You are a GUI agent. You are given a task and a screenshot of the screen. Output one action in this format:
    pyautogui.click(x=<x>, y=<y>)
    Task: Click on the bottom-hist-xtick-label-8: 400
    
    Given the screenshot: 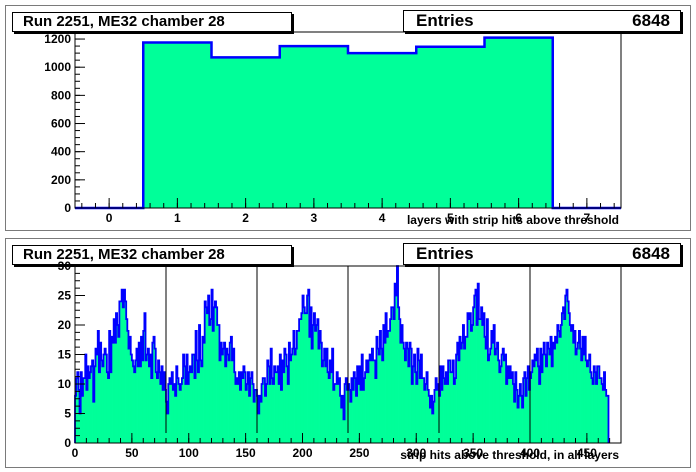 What is the action you would take?
    pyautogui.click(x=530, y=453)
    